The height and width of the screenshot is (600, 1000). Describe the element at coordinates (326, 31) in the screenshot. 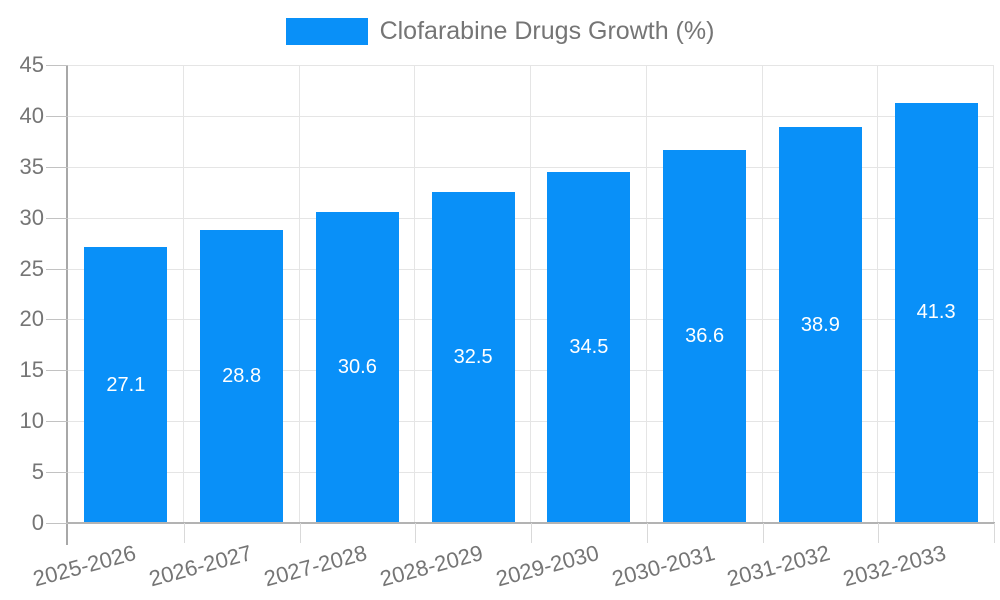

I see `legend-swatch-icon` at that location.